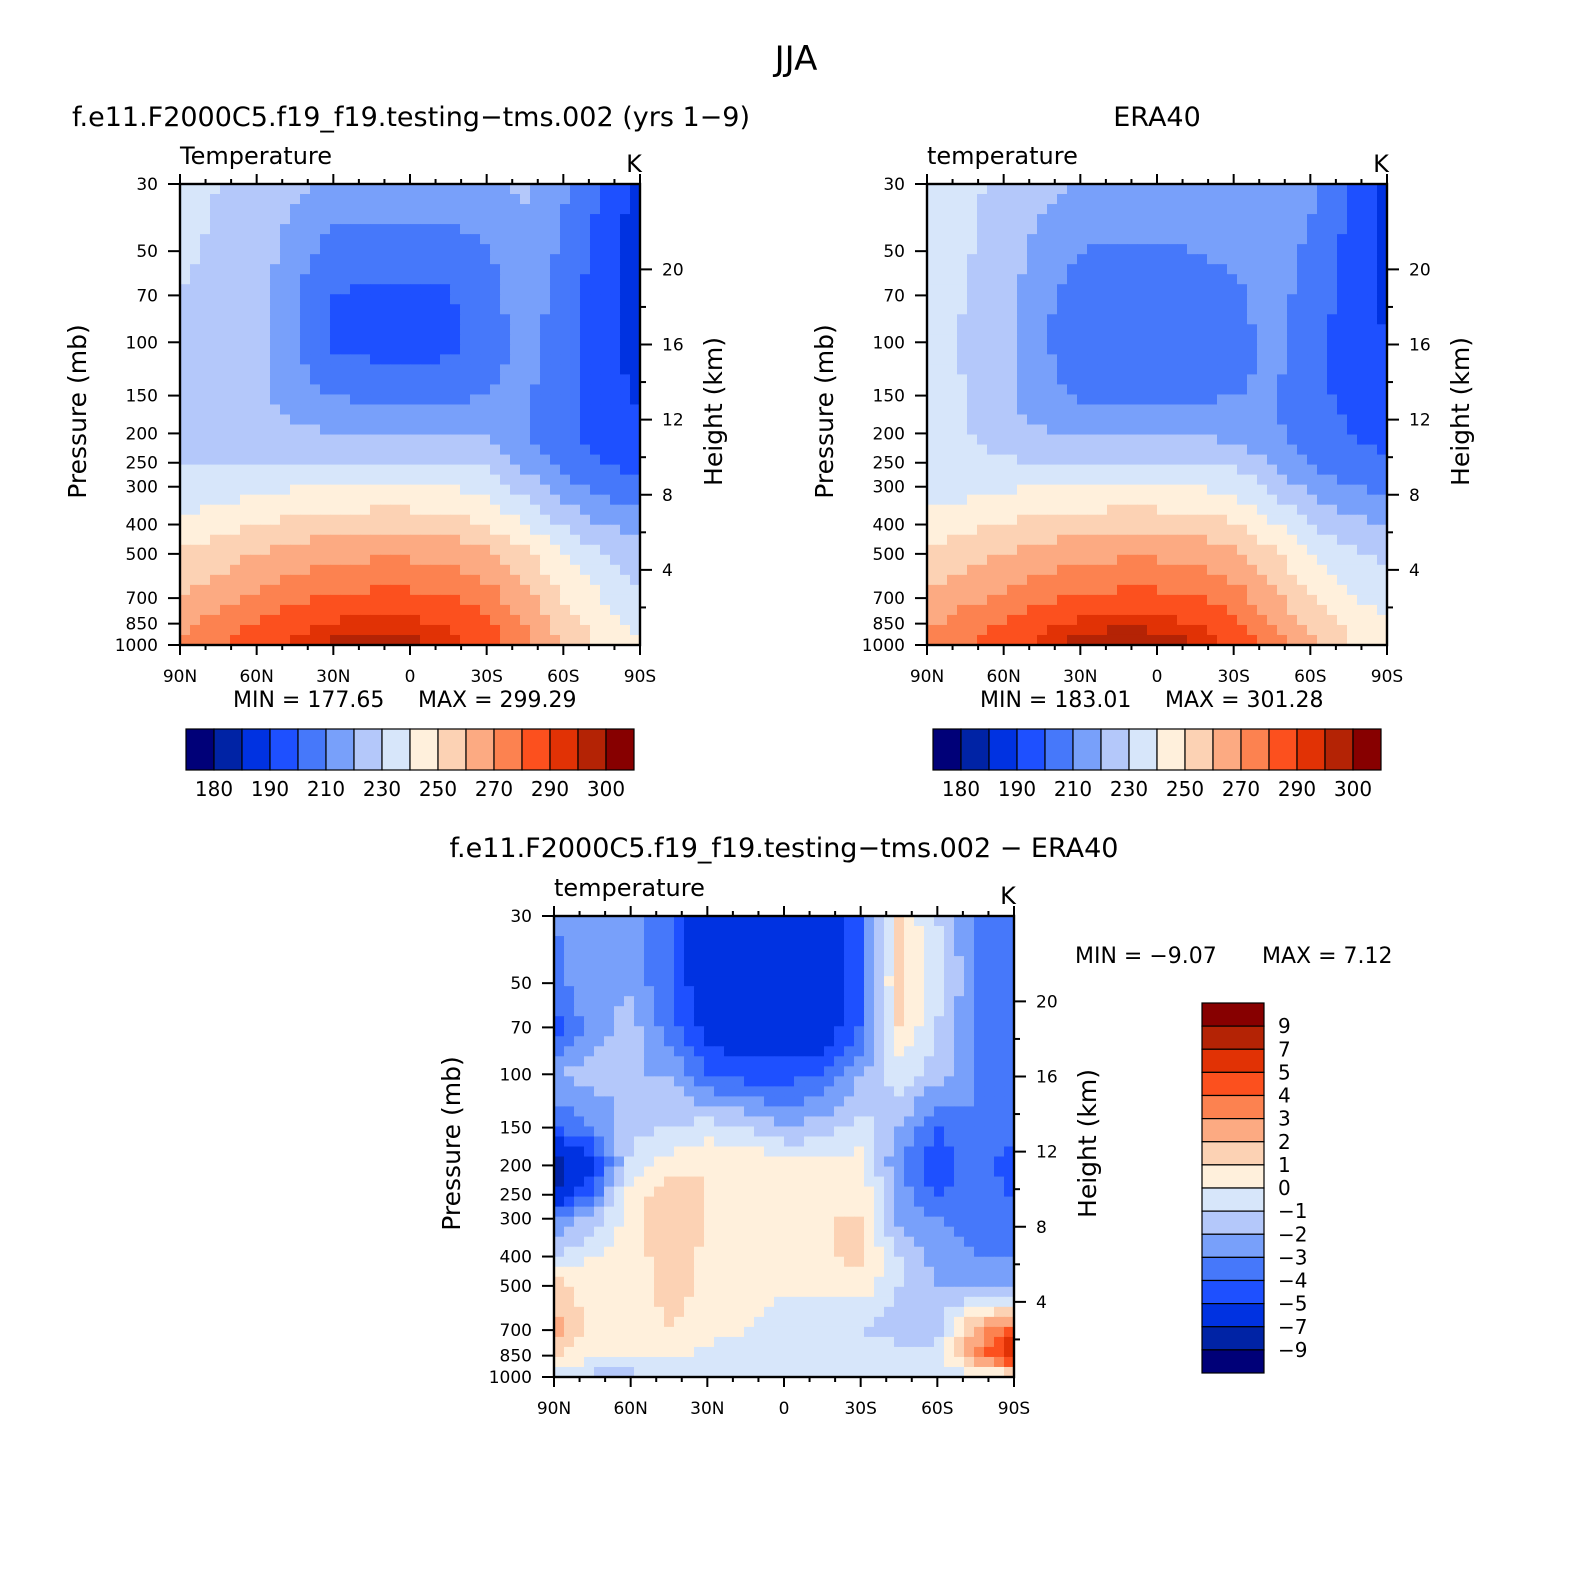  I want to click on colorbar-label: 180, so click(214, 789).